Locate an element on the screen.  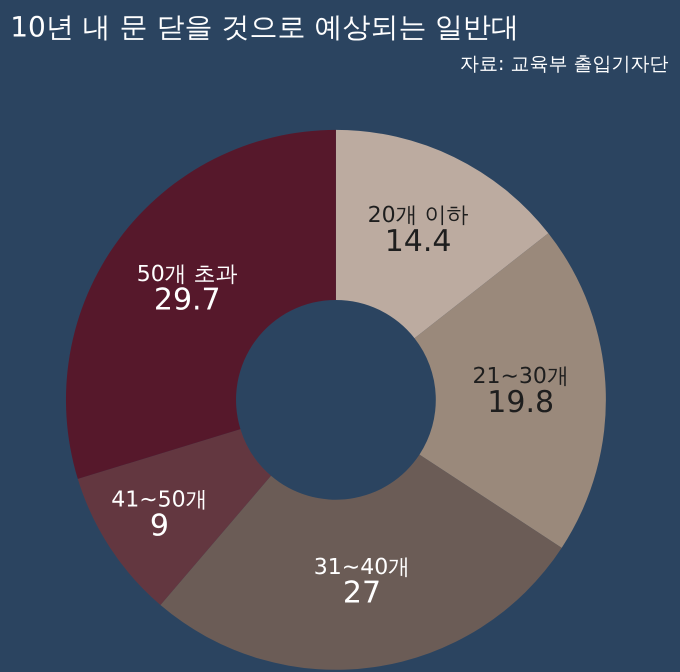
chart-title: 10년 내 문 닫을 것으로 예상되는 일반대 is located at coordinates (265, 27).